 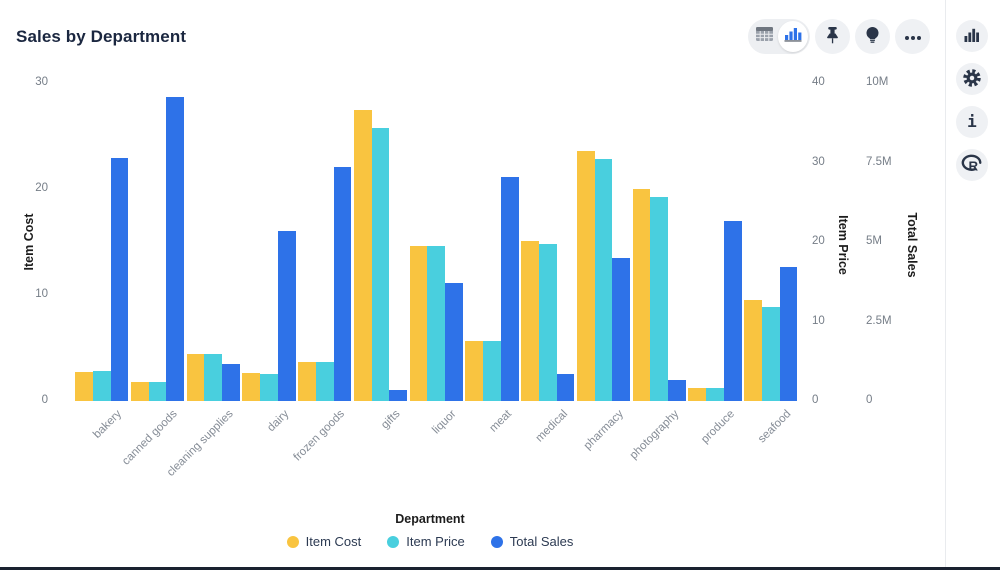 I want to click on x-label-seafood: seafood, so click(x=774, y=427).